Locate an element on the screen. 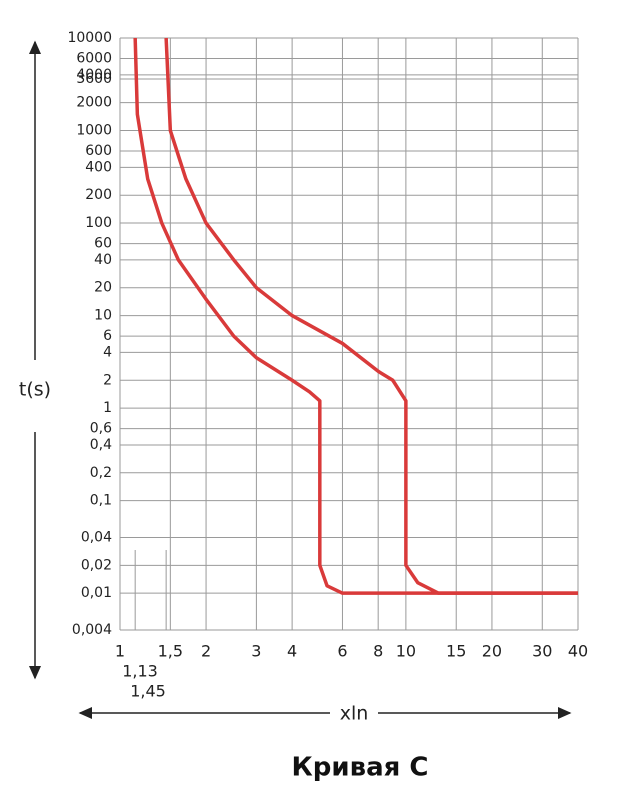 The image size is (640, 799). x-tick-label: 30 is located at coordinates (542, 651).